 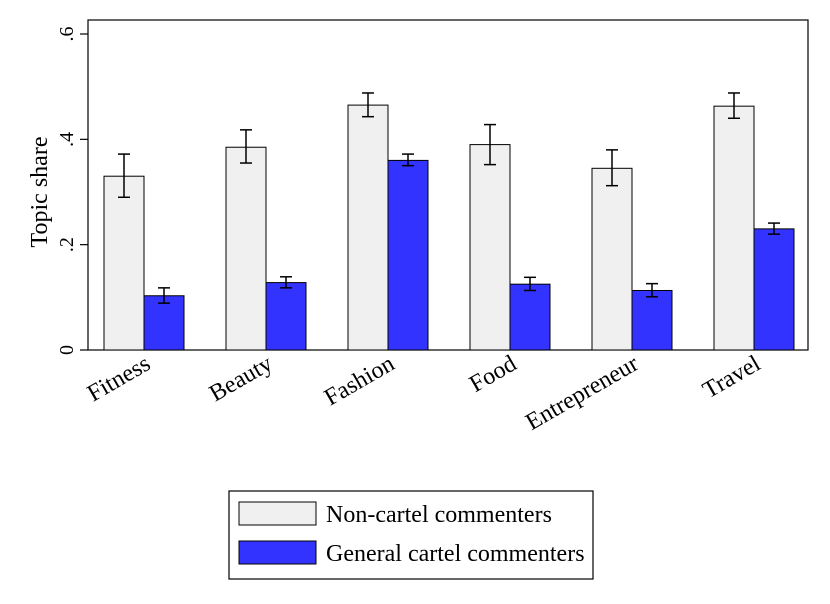 I want to click on legend-label-general-cartel: General cartel commenters, so click(x=455, y=554).